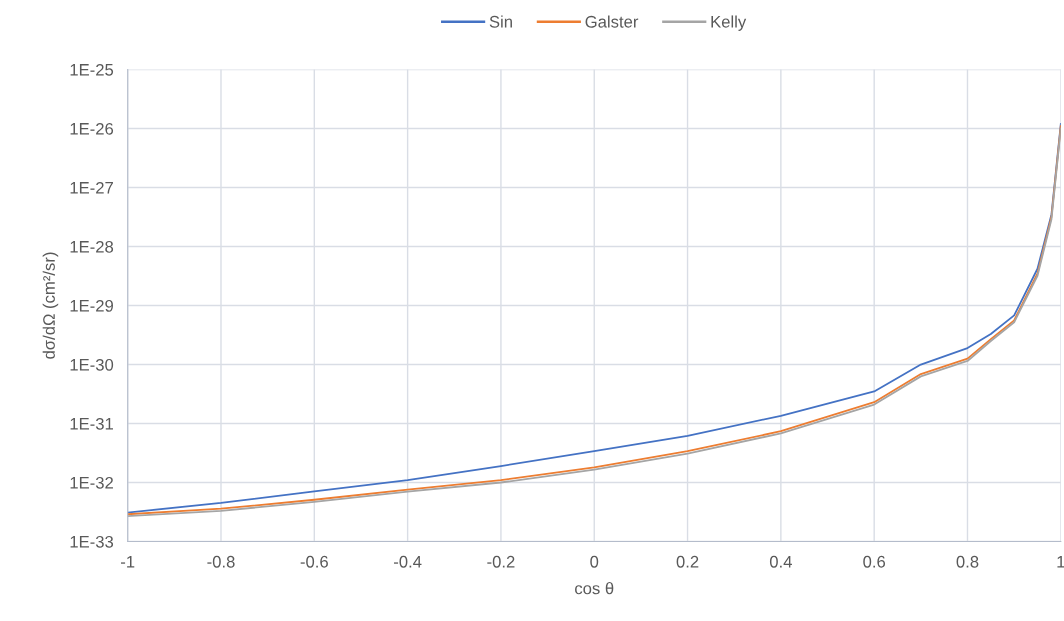  Describe the element at coordinates (91, 305) in the screenshot. I see `y-tick-label: 1E-29` at that location.